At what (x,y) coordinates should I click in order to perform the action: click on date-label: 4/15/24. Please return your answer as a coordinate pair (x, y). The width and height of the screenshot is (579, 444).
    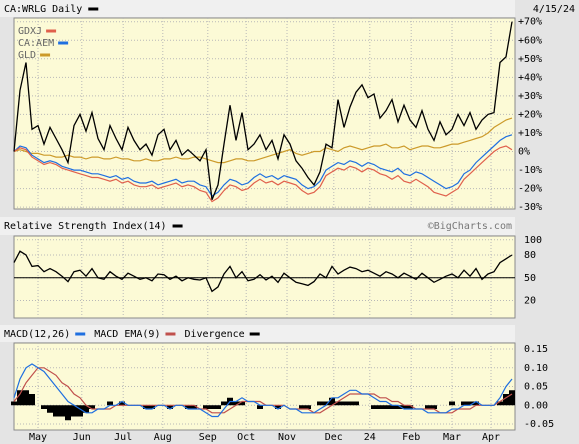
    Looking at the image, I should click on (554, 9).